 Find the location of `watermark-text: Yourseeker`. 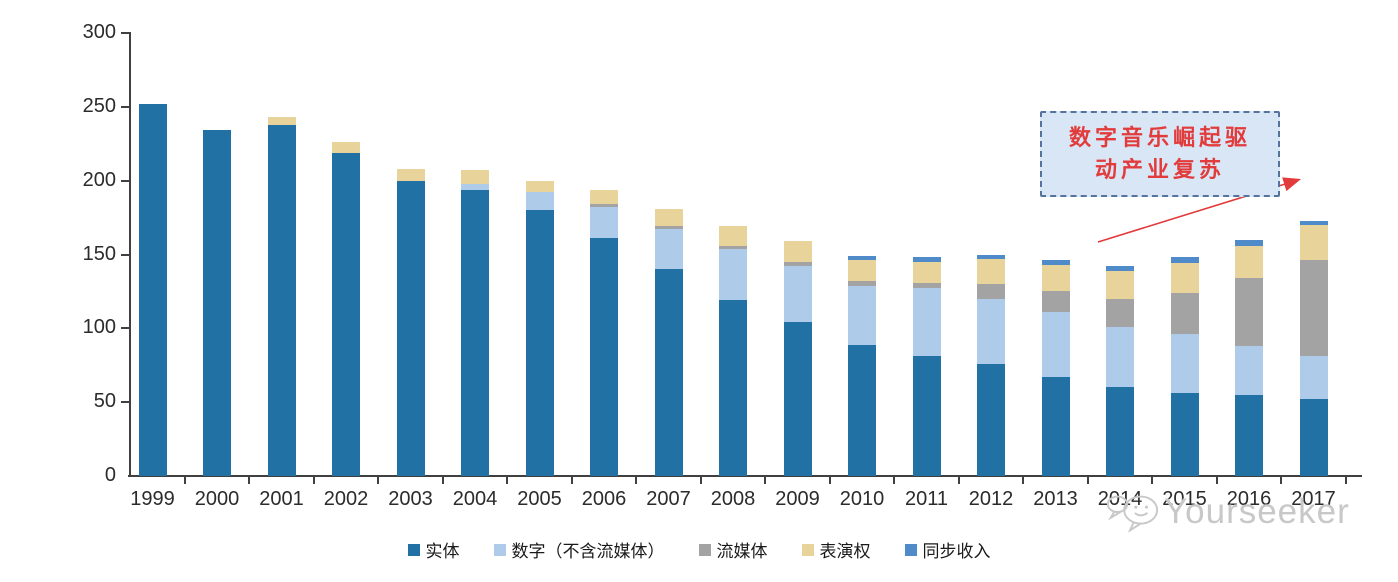

watermark-text: Yourseeker is located at coordinates (1257, 511).